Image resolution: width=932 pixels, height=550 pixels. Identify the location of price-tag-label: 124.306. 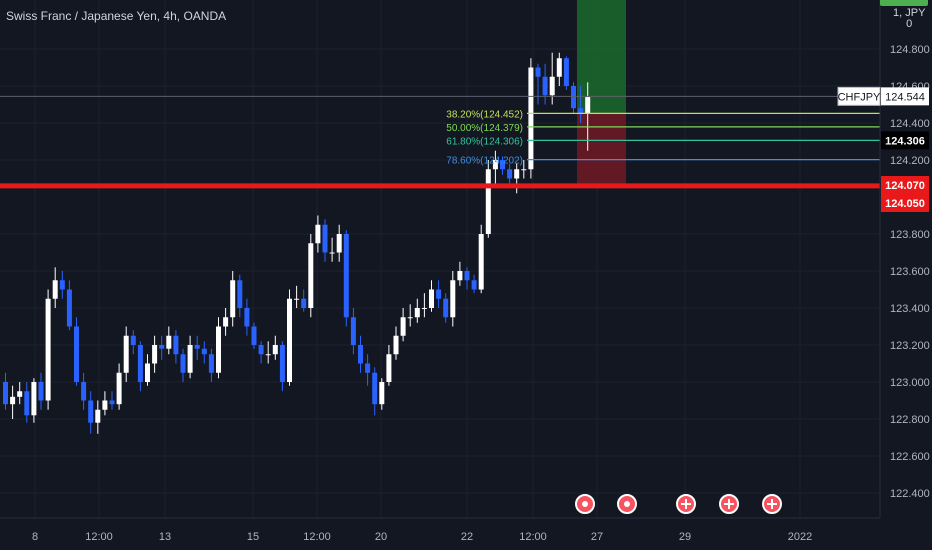
(905, 141).